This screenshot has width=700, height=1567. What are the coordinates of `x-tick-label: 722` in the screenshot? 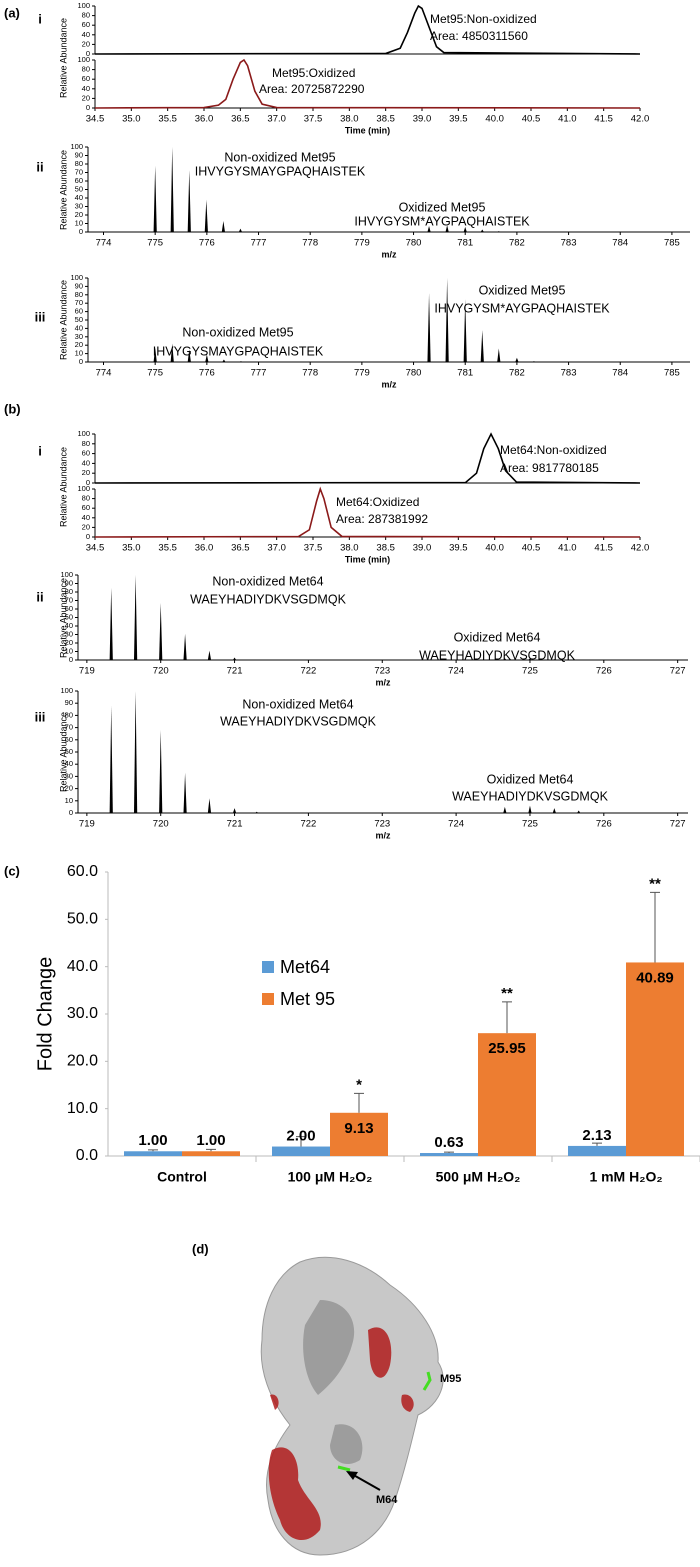 It's located at (308, 824).